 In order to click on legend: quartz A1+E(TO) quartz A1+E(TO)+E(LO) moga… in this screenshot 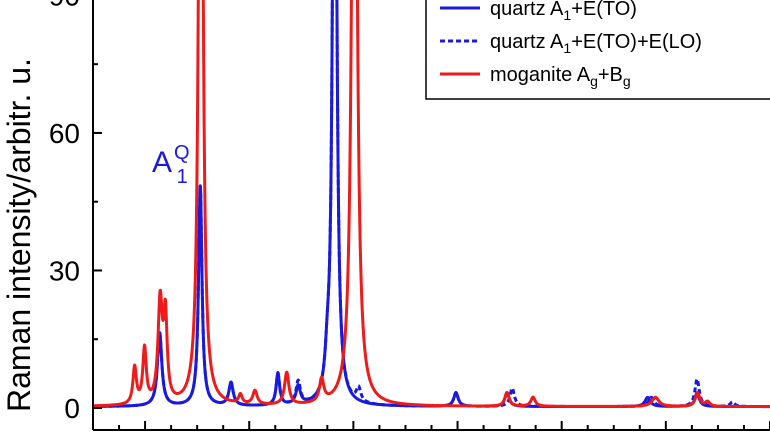, I will do `click(597, 50)`.